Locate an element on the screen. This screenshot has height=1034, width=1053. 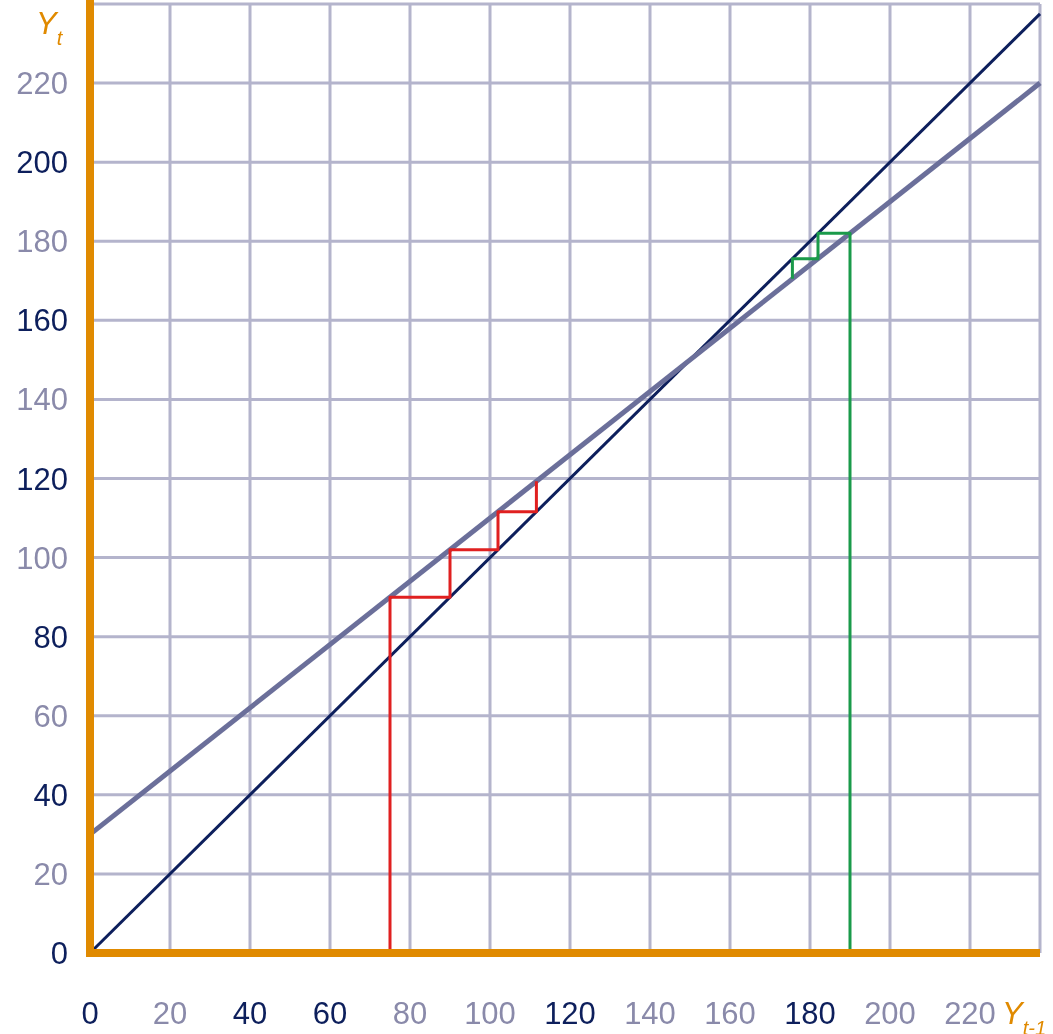
x-tick-label: 20 is located at coordinates (170, 1013).